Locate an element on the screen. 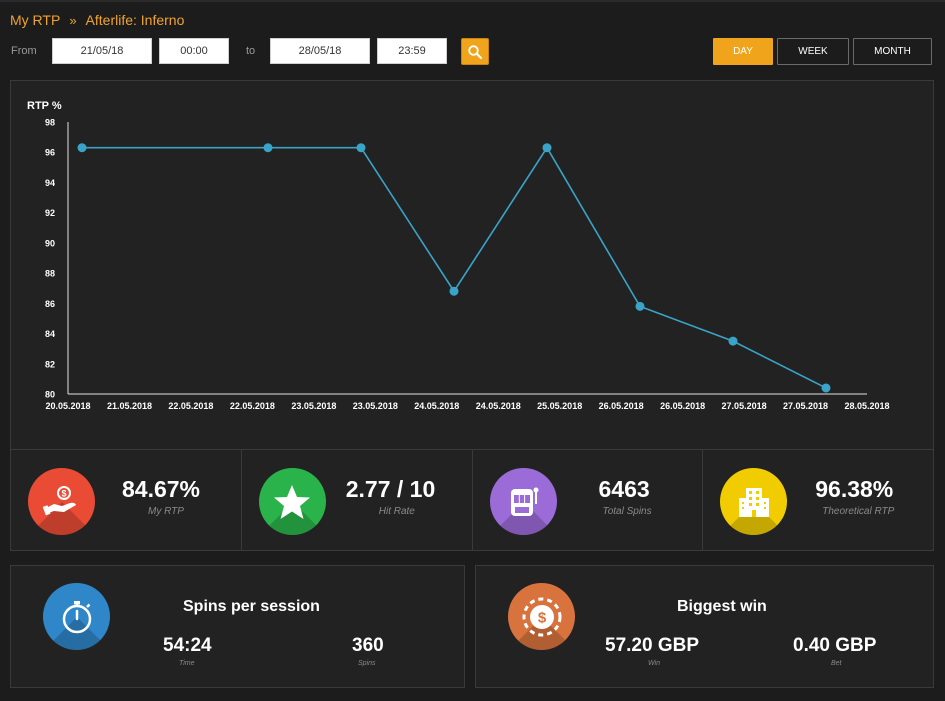 The width and height of the screenshot is (945, 701). y-tick-label: 98 is located at coordinates (50, 123).